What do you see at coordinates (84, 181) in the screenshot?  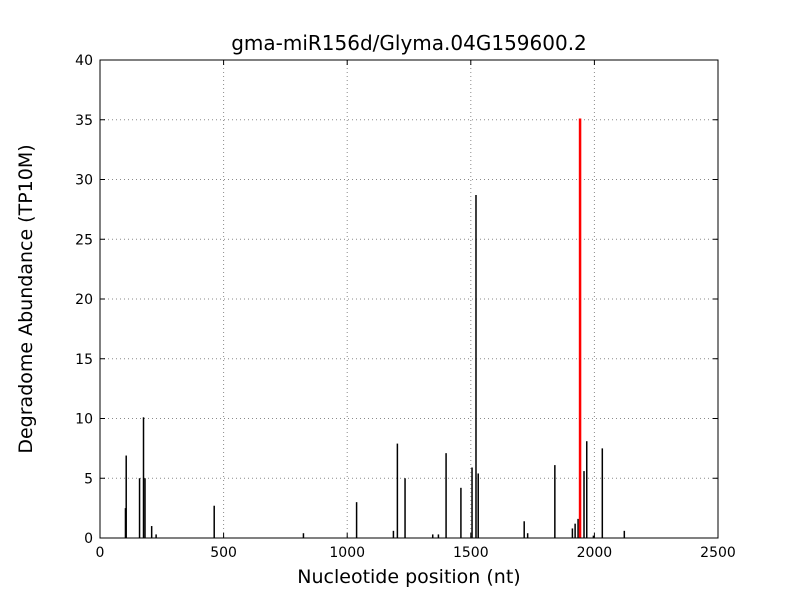 I see `y-tick-label: 30` at bounding box center [84, 181].